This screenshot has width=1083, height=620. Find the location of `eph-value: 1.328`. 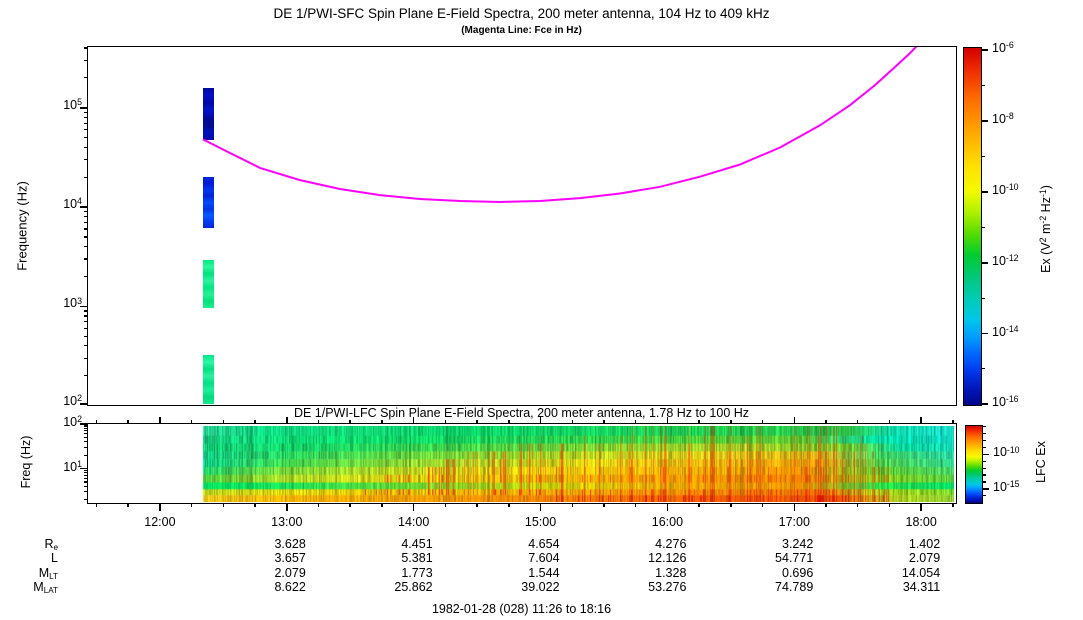

eph-value: 1.328 is located at coordinates (671, 573).